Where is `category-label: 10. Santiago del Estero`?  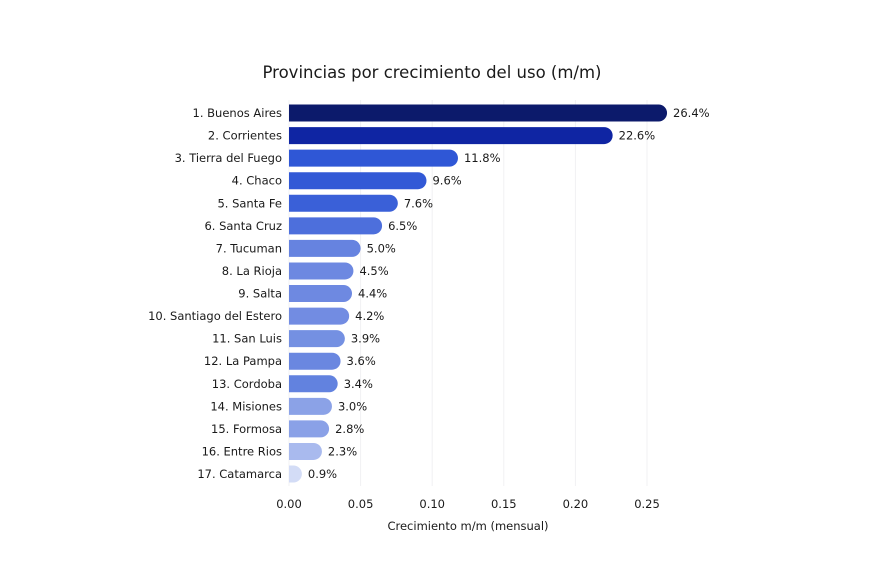 category-label: 10. Santiago del Estero is located at coordinates (215, 316).